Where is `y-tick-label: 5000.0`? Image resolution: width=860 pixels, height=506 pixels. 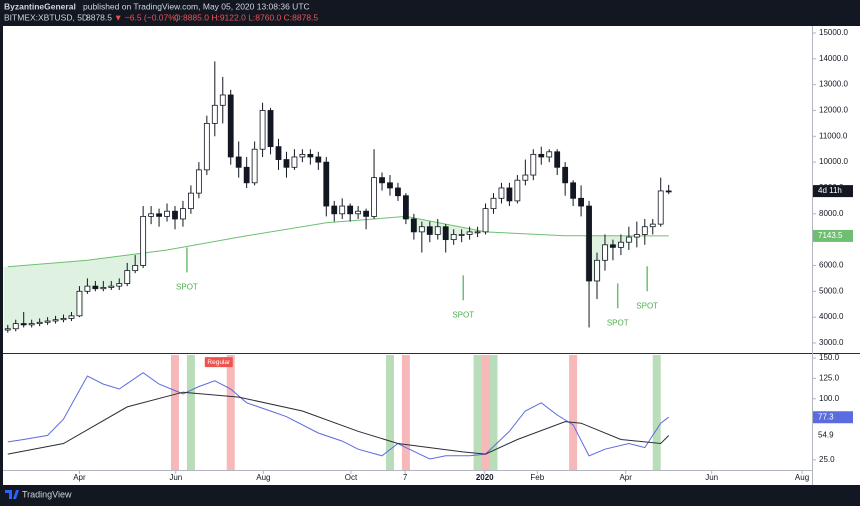
y-tick-label: 5000.0 is located at coordinates (831, 290).